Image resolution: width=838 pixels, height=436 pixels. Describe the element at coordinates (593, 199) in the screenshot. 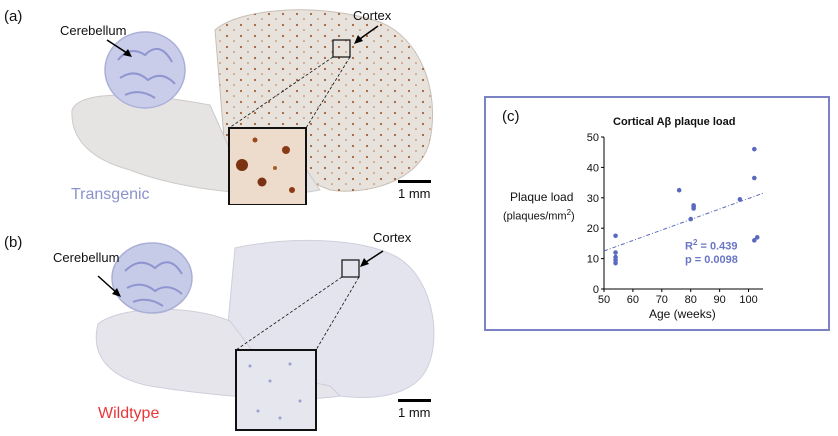

I see `y-tick-label: 30` at that location.